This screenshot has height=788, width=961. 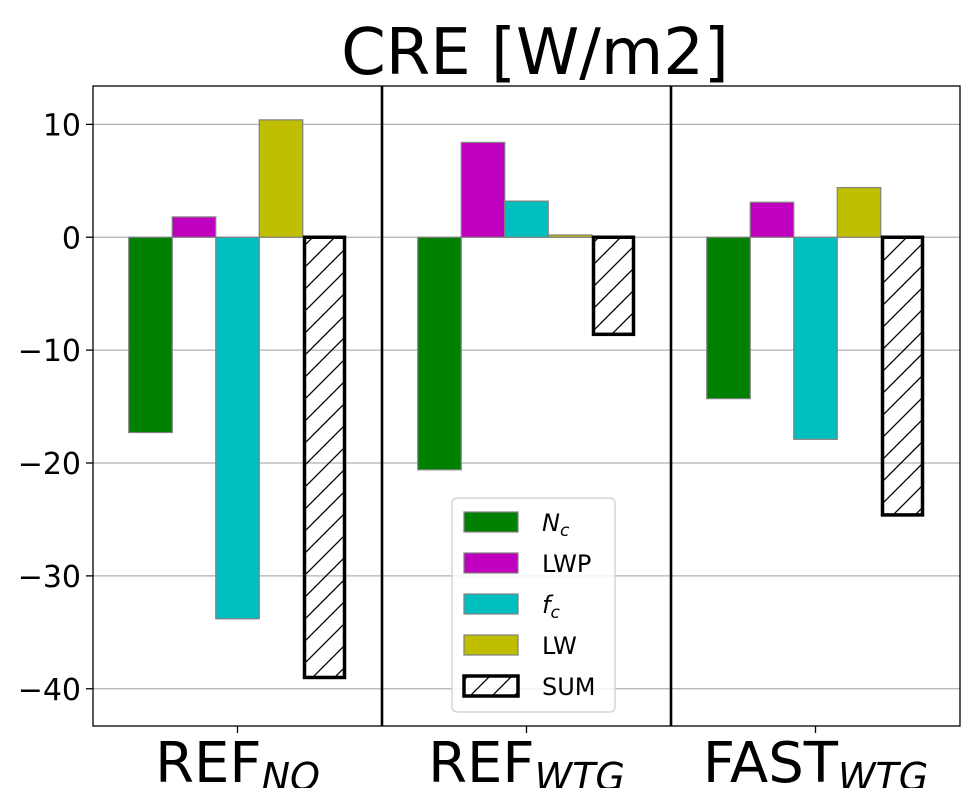 I want to click on legend-label: LW, so click(x=559, y=646).